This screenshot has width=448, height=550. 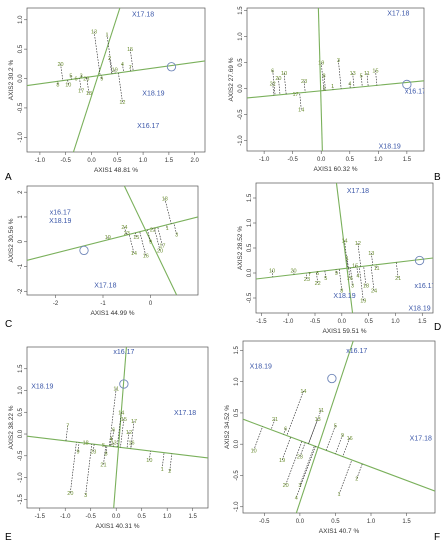 I want to click on site-label: 14, so click(x=301, y=110).